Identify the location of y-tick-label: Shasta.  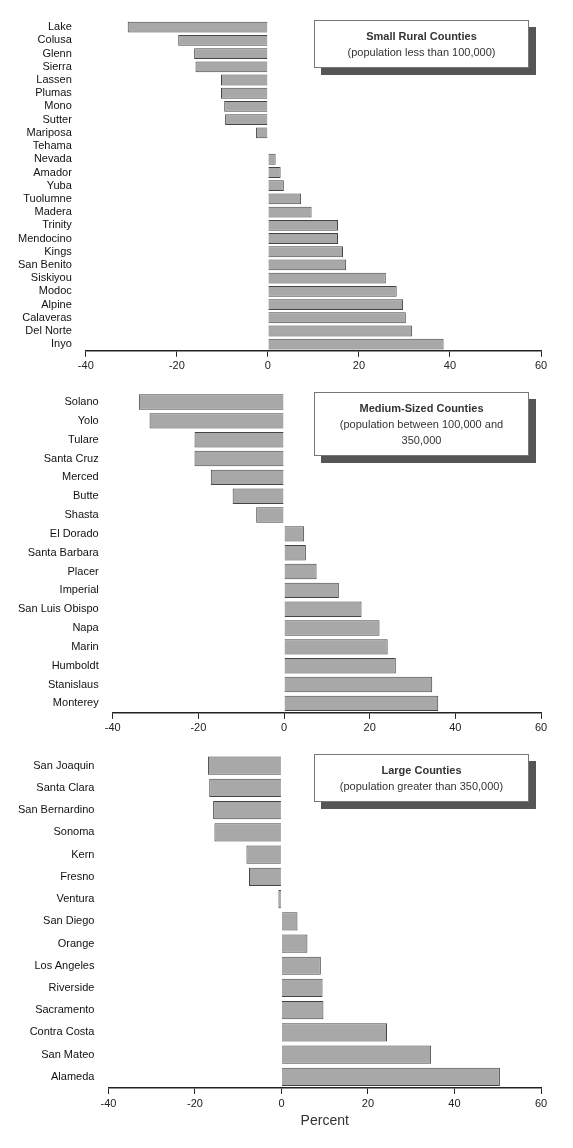
(82, 514).